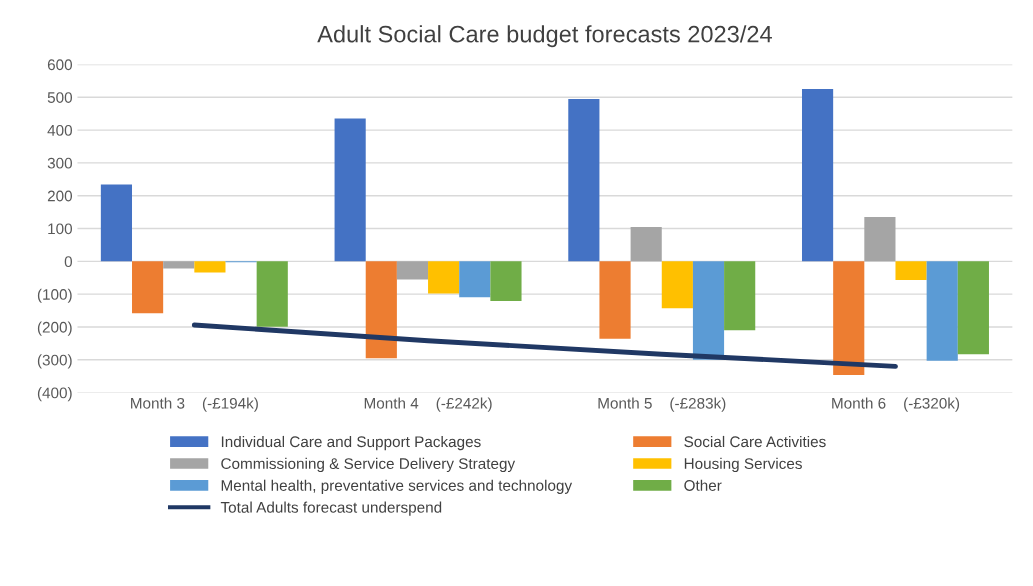 The image size is (1033, 586). What do you see at coordinates (60, 196) in the screenshot?
I see `y-tick-label: 200` at bounding box center [60, 196].